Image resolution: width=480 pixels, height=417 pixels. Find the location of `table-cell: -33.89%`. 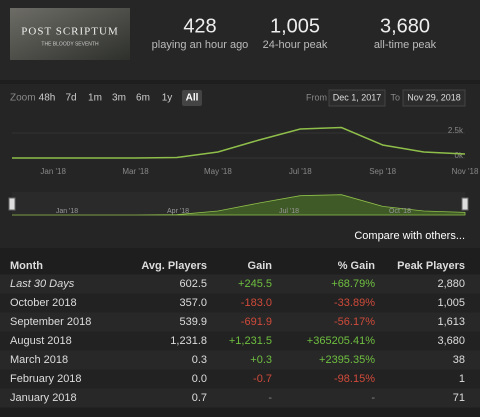

table-cell: -33.89% is located at coordinates (354, 303).